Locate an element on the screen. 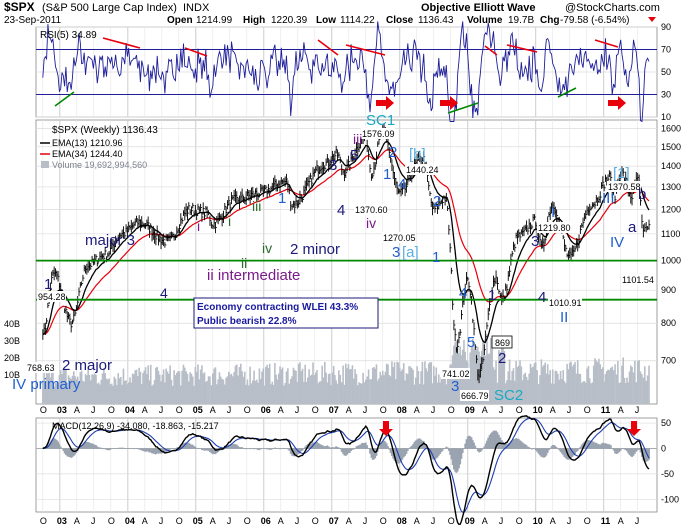 The width and height of the screenshot is (700, 530). rsi-trendline is located at coordinates (328, 47).